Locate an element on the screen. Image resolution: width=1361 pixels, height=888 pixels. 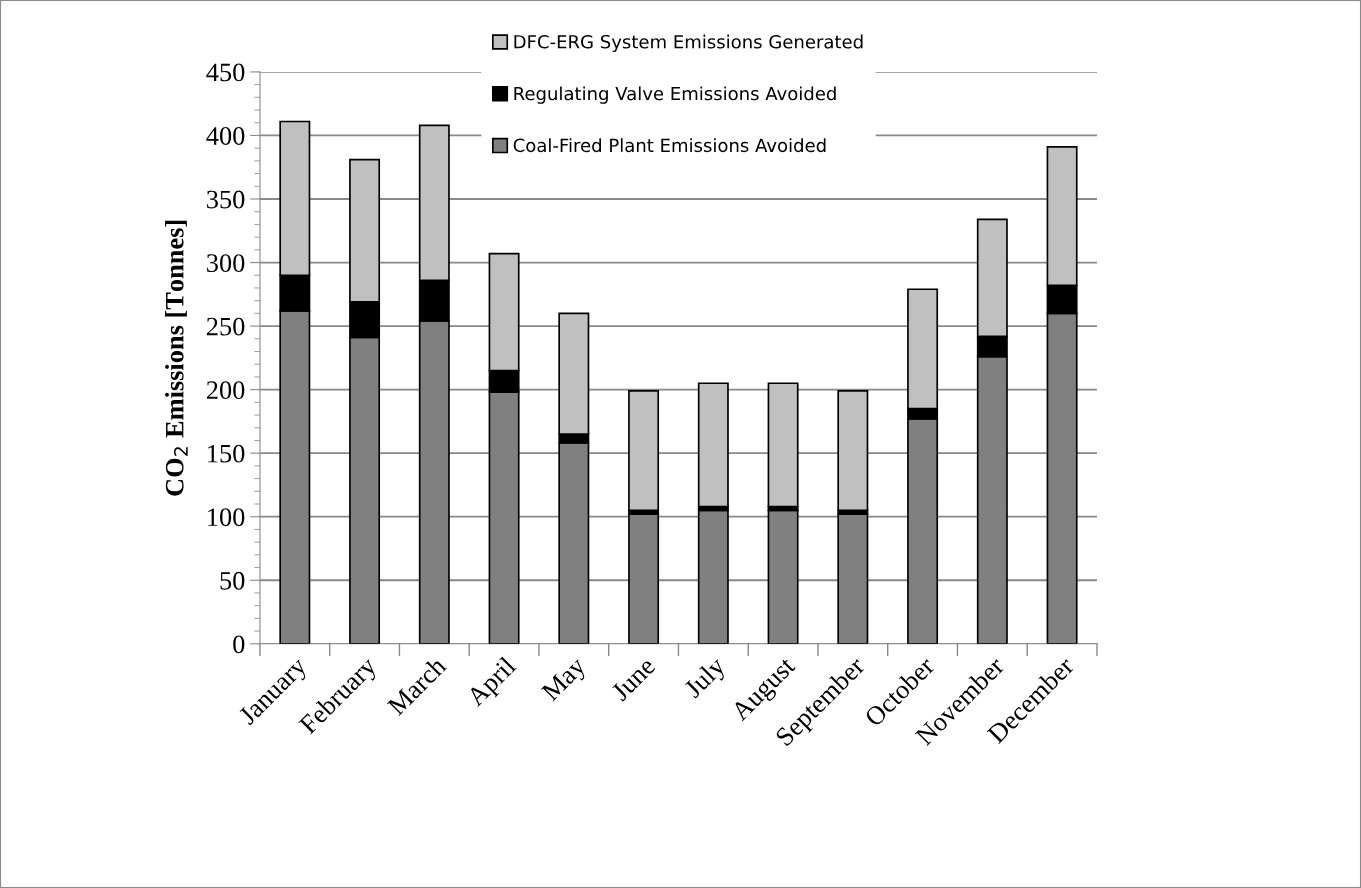
legend-label: DFC-ERG System Emissions Generated is located at coordinates (688, 43).